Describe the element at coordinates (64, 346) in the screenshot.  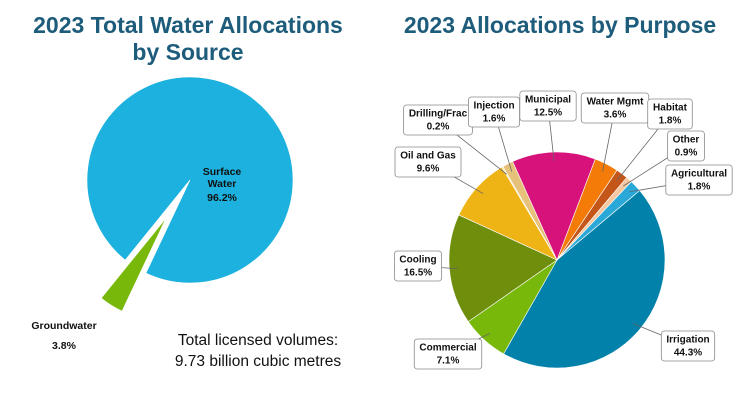
I see `value-label: 3.8%` at that location.